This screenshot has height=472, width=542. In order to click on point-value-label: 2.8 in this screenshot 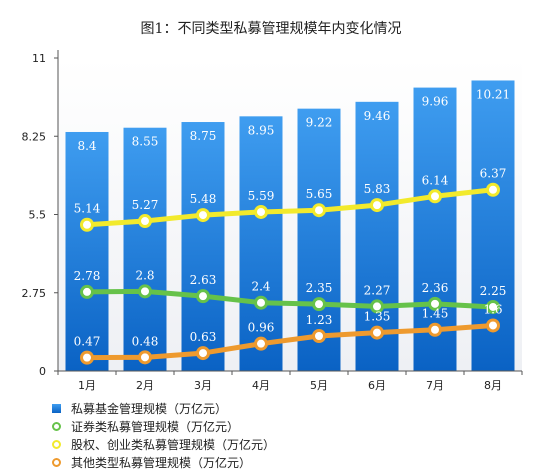, I will do `click(144, 275)`.